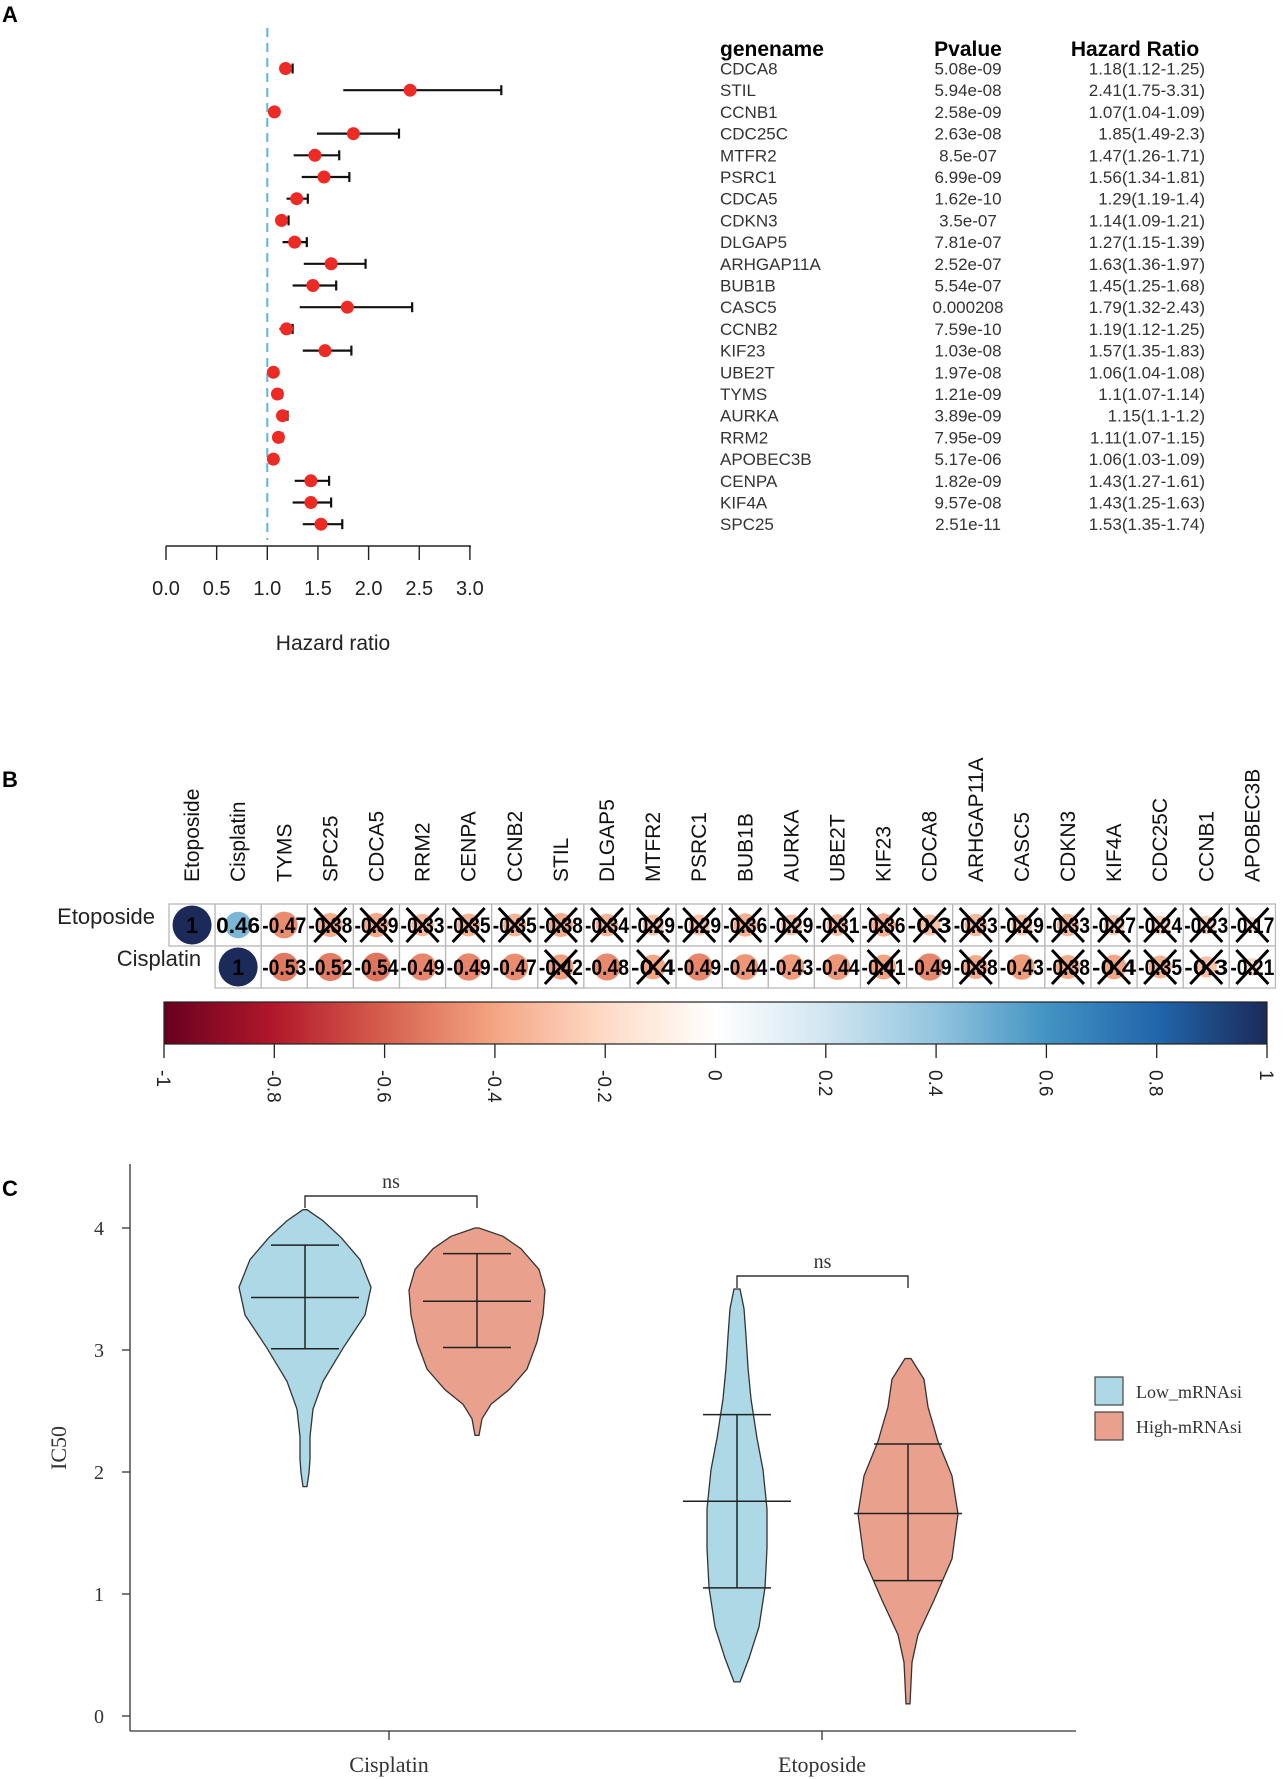  Describe the element at coordinates (967, 286) in the screenshot. I see `p-value: 5.54e-07` at that location.